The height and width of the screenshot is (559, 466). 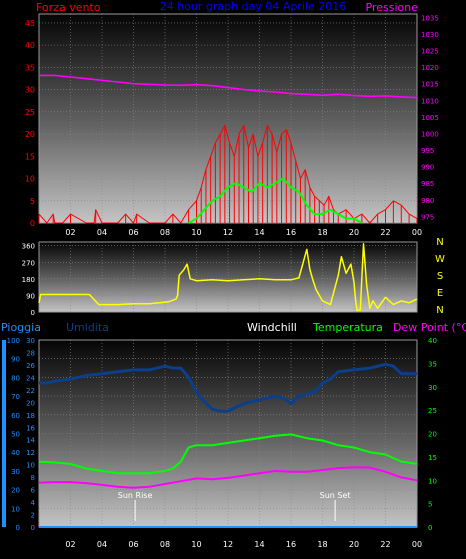 What do you see at coordinates (432, 388) in the screenshot?
I see `temperature-y-tick-label: 30` at bounding box center [432, 388].